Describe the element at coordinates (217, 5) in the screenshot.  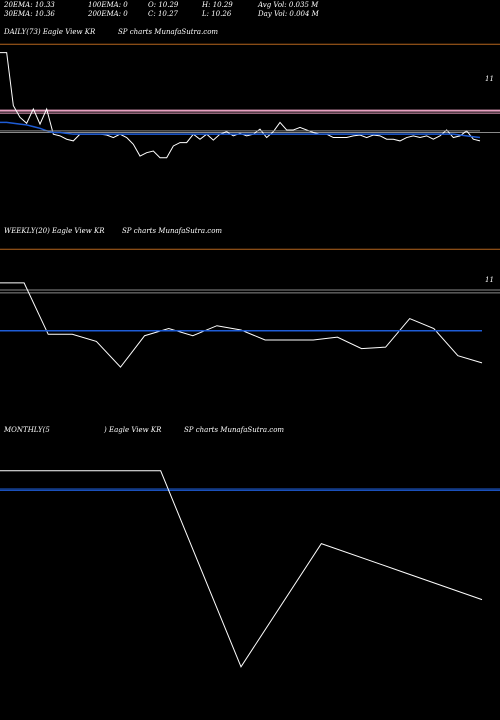
I see `header-high: H: 10.29` at that location.